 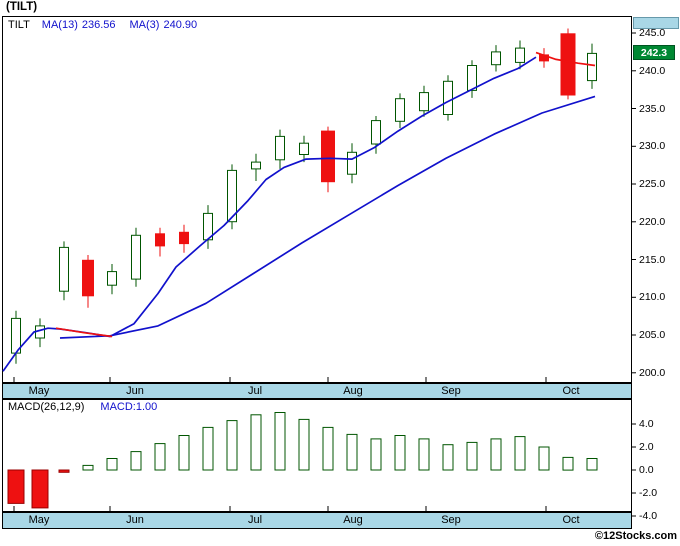 I want to click on price-axis-label: 230.0, so click(x=652, y=146).